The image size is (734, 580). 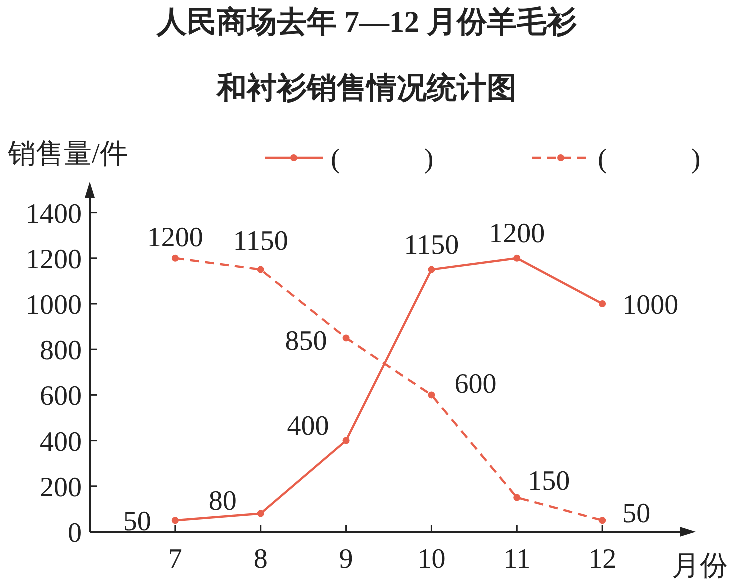 I want to click on data-label: 1000, so click(x=650, y=305).